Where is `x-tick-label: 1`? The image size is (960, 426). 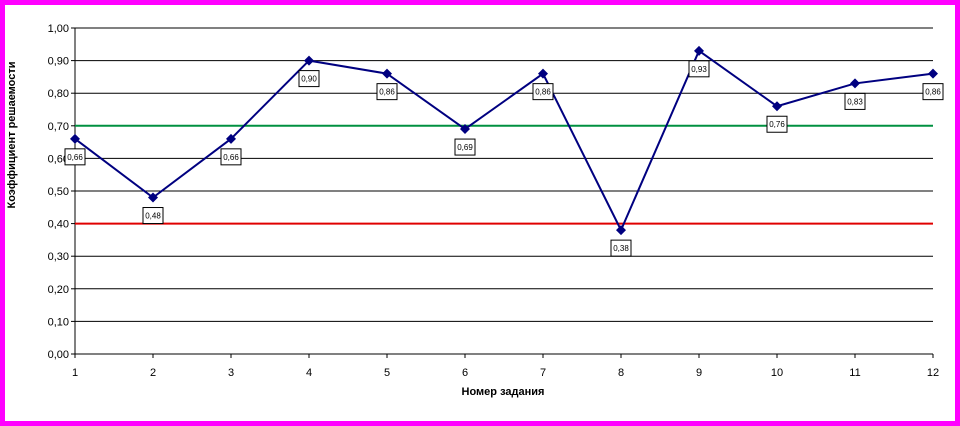
x-tick-label: 1 is located at coordinates (75, 373).